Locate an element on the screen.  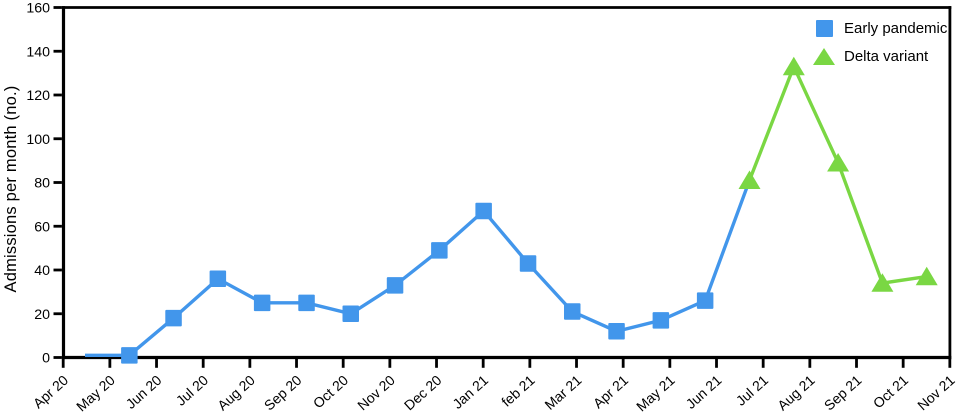
x-tick-label: Sep 20 is located at coordinates (283, 393).